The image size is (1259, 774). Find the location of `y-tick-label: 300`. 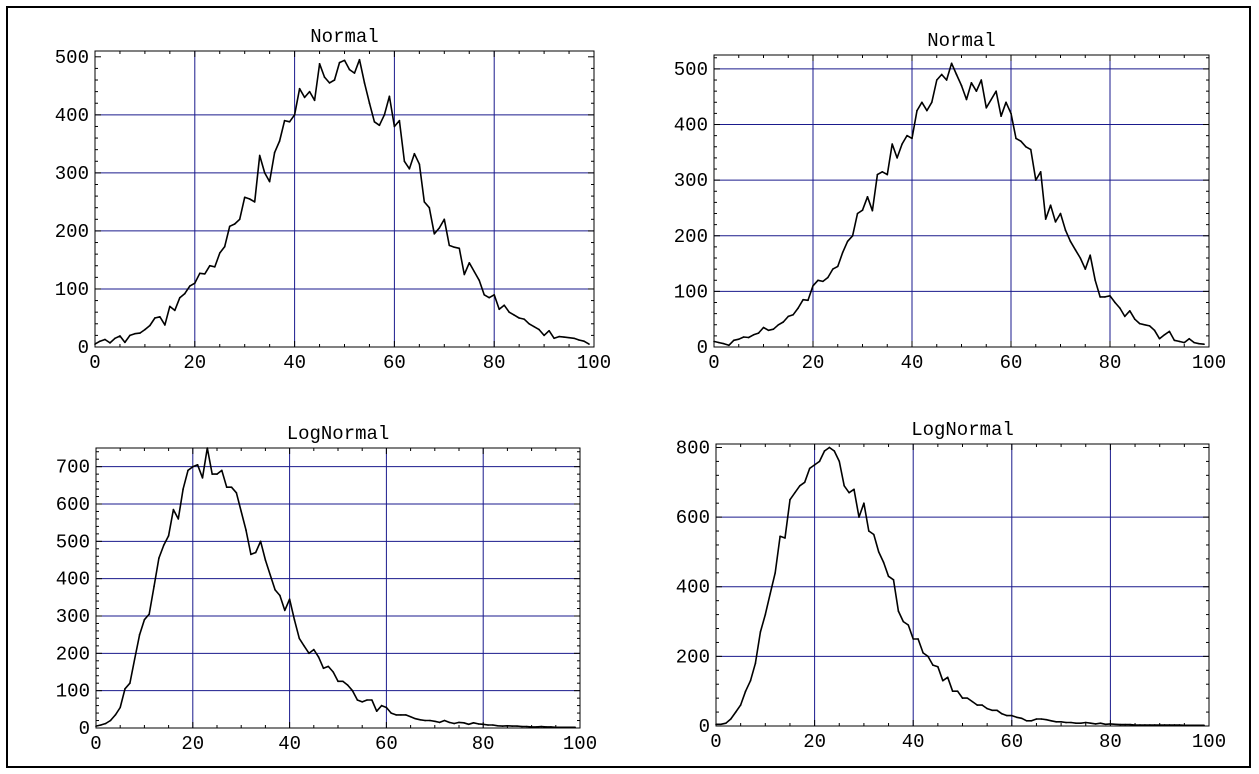

y-tick-label: 300 is located at coordinates (73, 617).